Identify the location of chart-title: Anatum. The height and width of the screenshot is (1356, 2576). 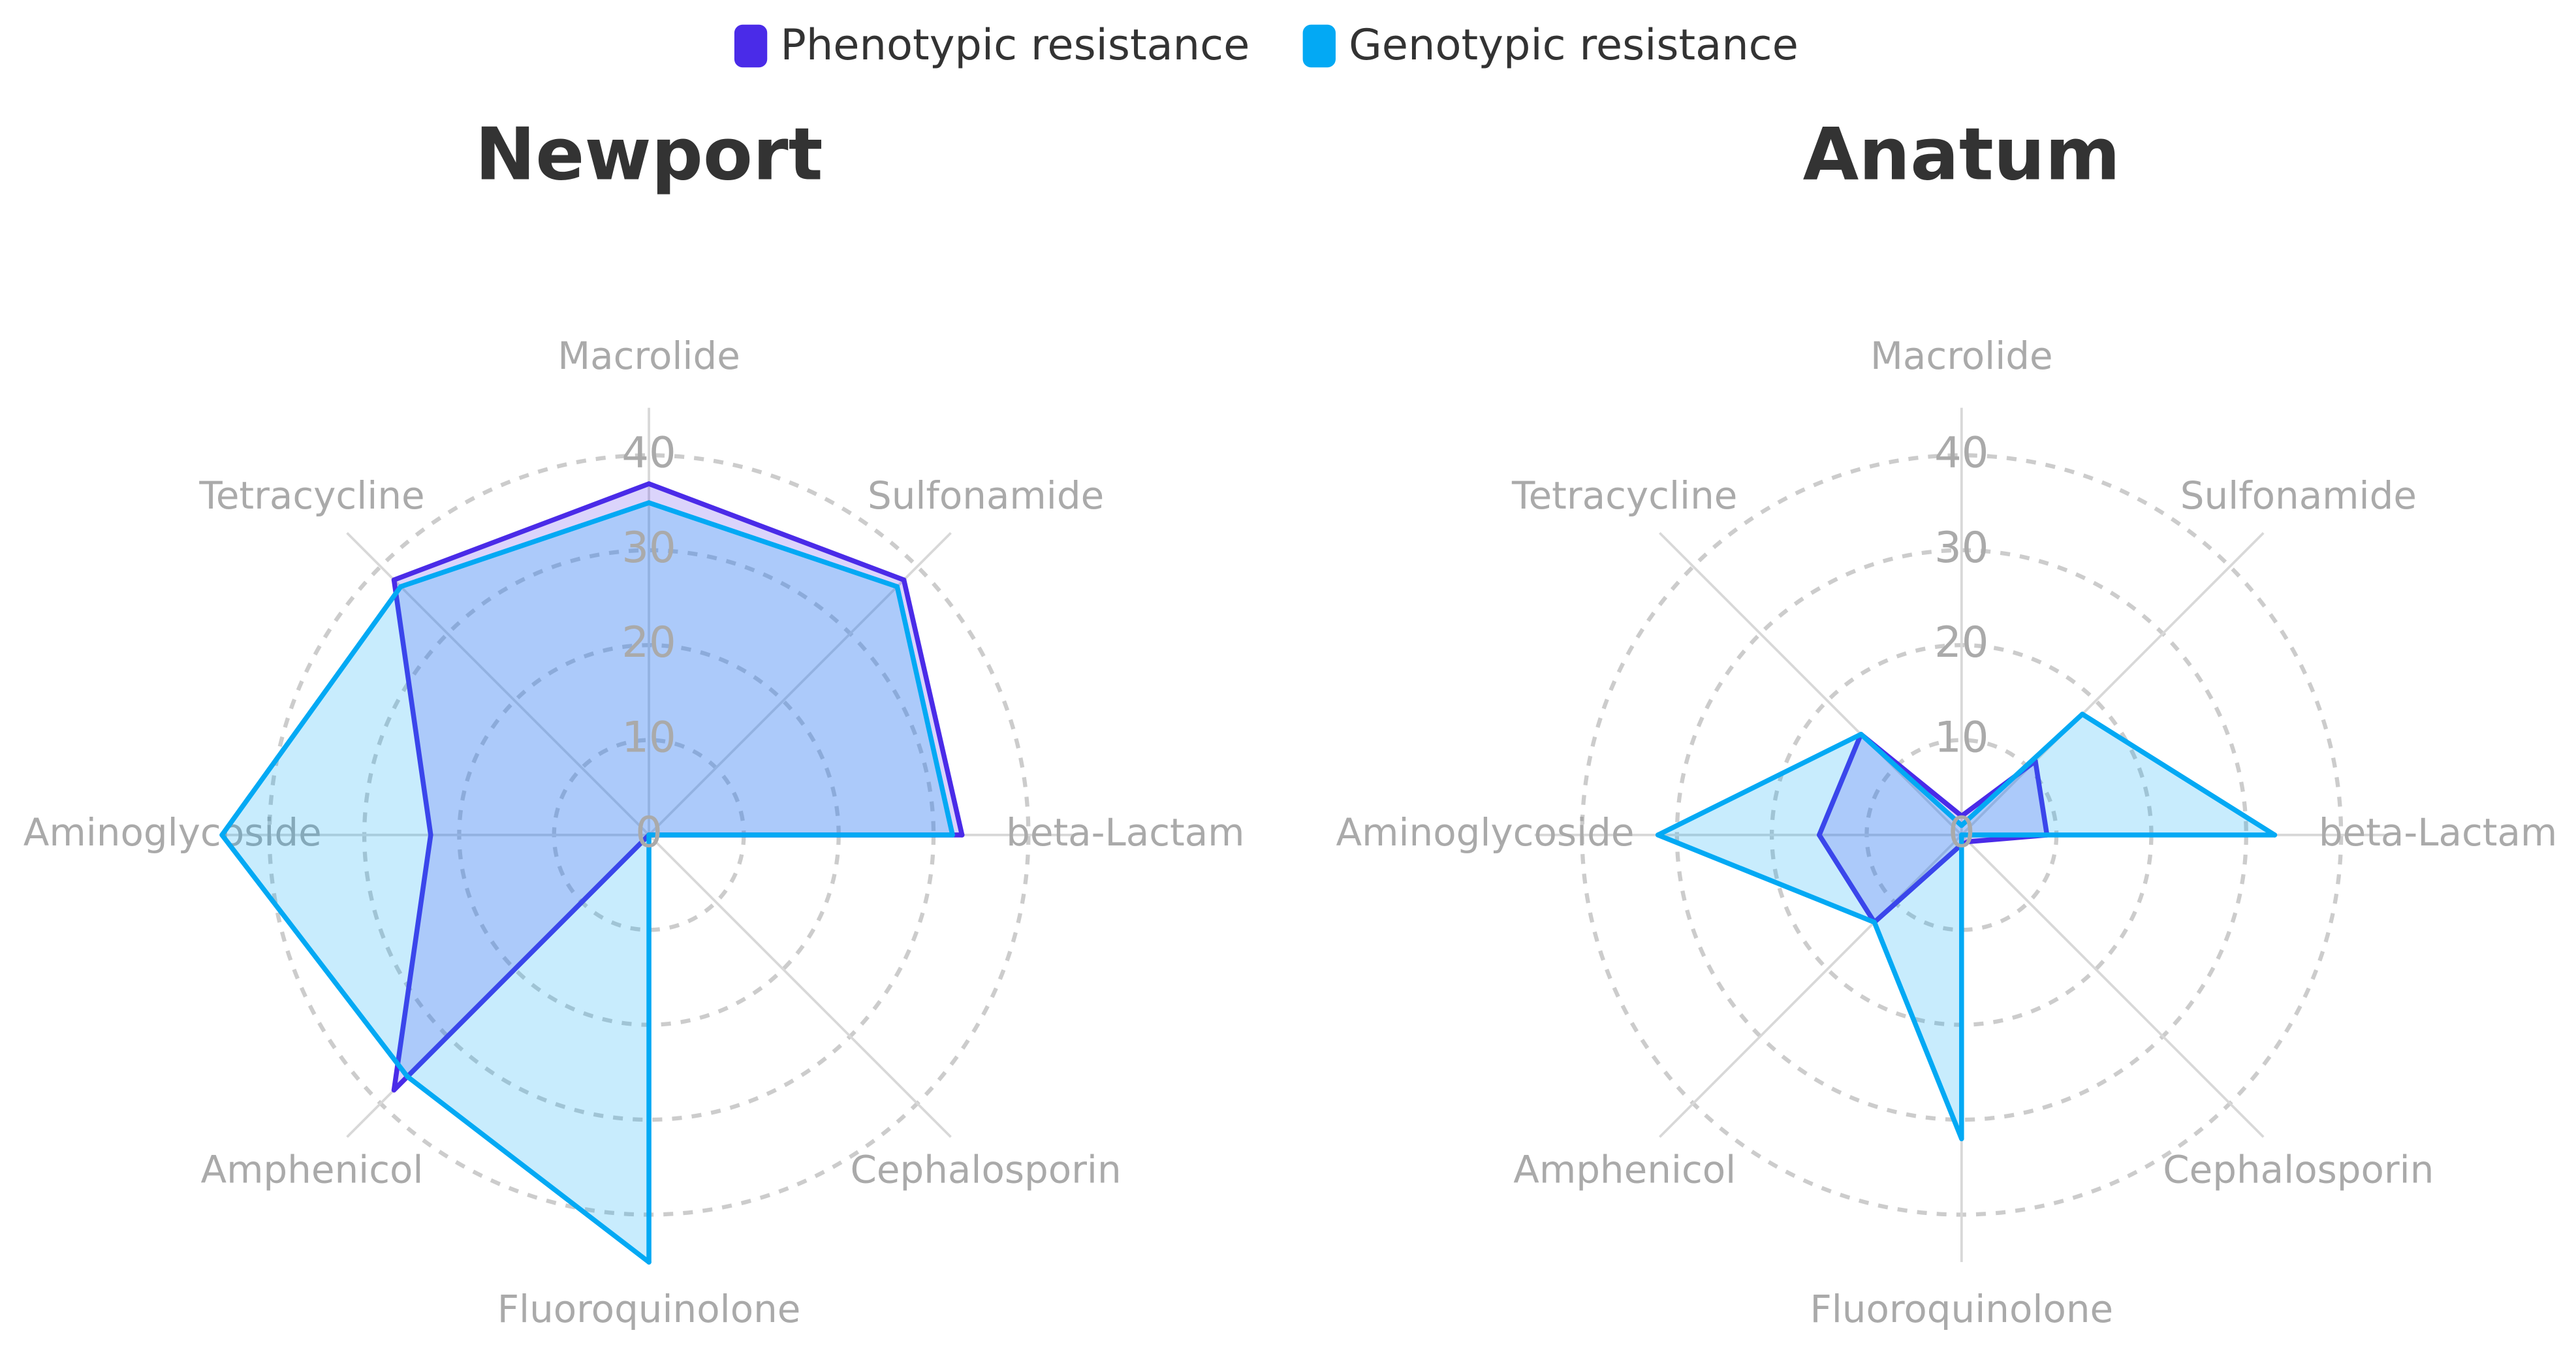
(1961, 154).